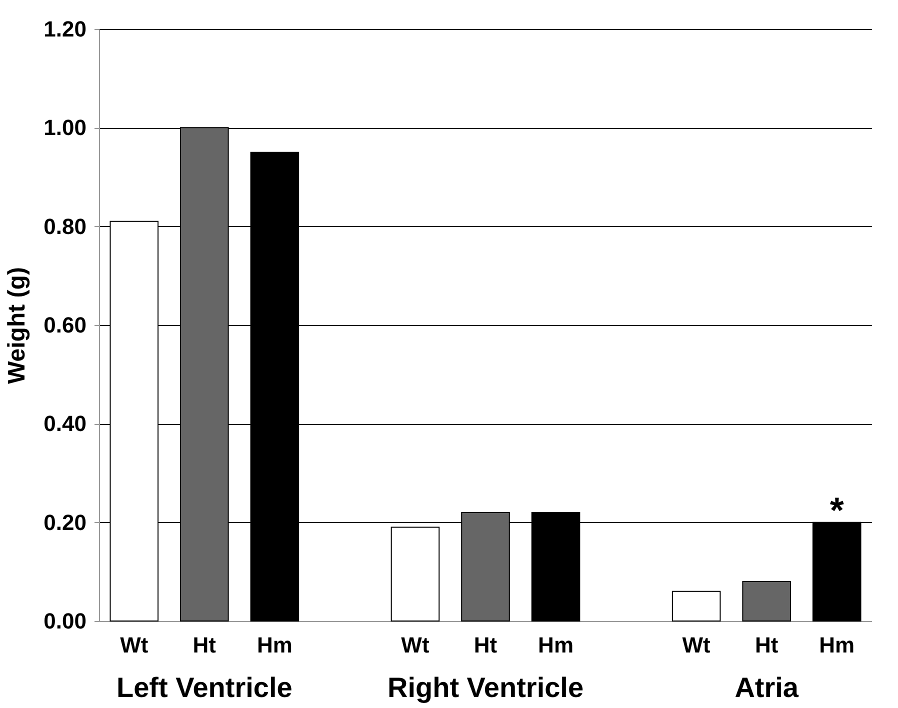  I want to click on y-tick-label: 0.80, so click(65, 226).